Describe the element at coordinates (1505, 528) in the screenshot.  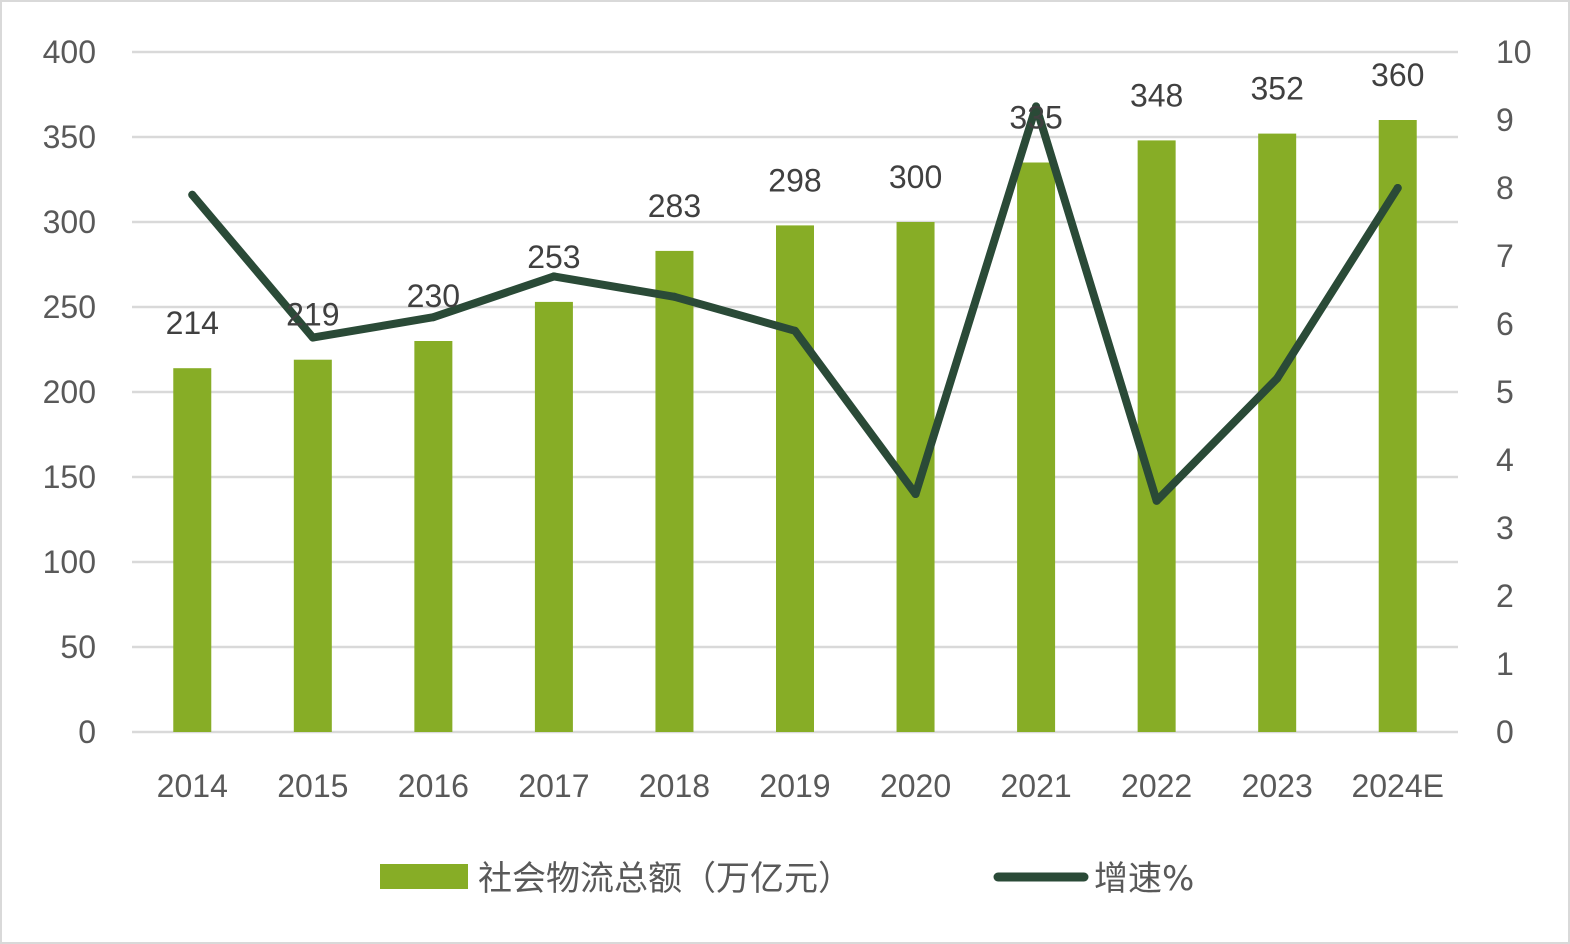
I see `y-right-tick-label: 3` at that location.